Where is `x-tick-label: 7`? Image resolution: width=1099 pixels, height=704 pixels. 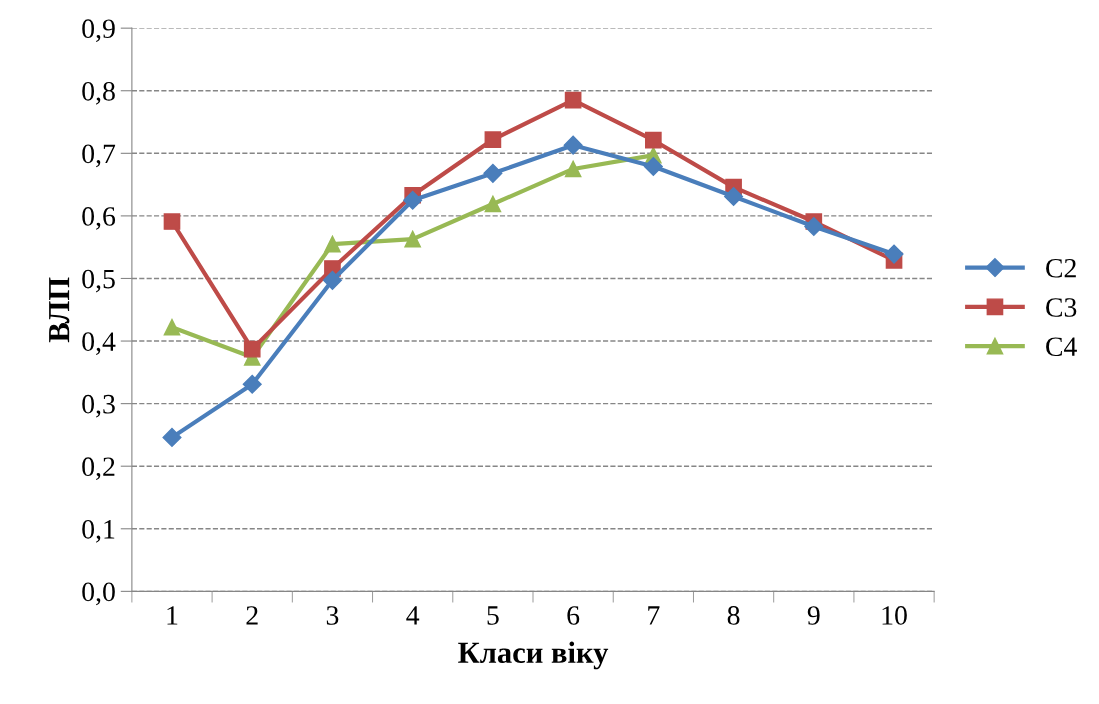
x-tick-label: 7 is located at coordinates (654, 615).